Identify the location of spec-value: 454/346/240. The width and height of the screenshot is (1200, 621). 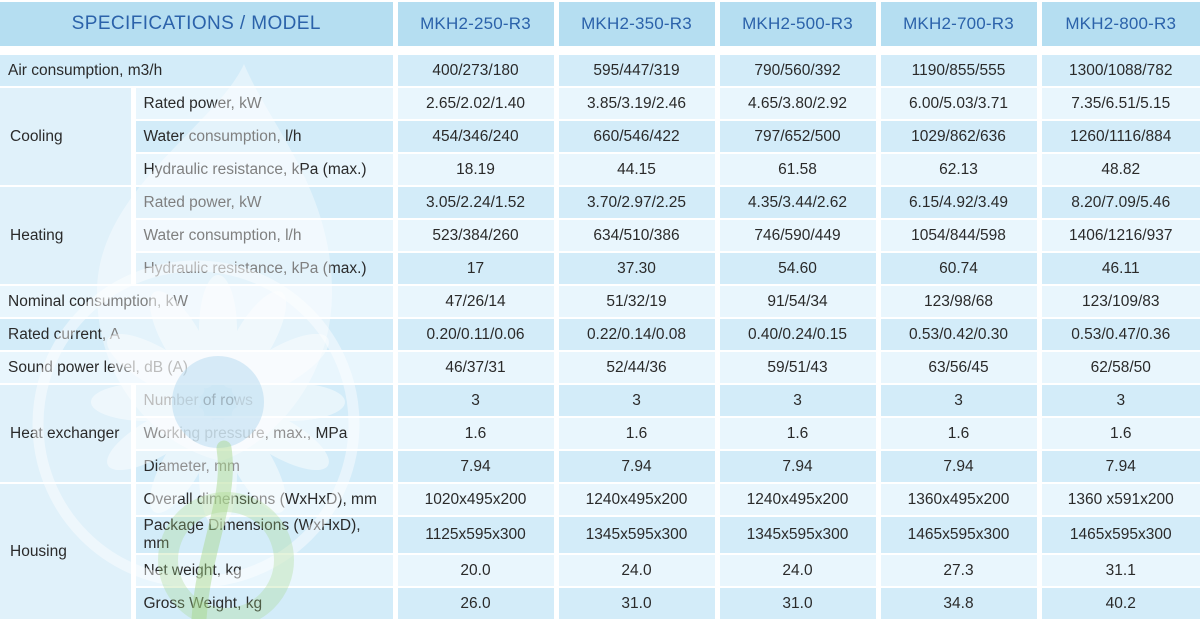
(477, 137).